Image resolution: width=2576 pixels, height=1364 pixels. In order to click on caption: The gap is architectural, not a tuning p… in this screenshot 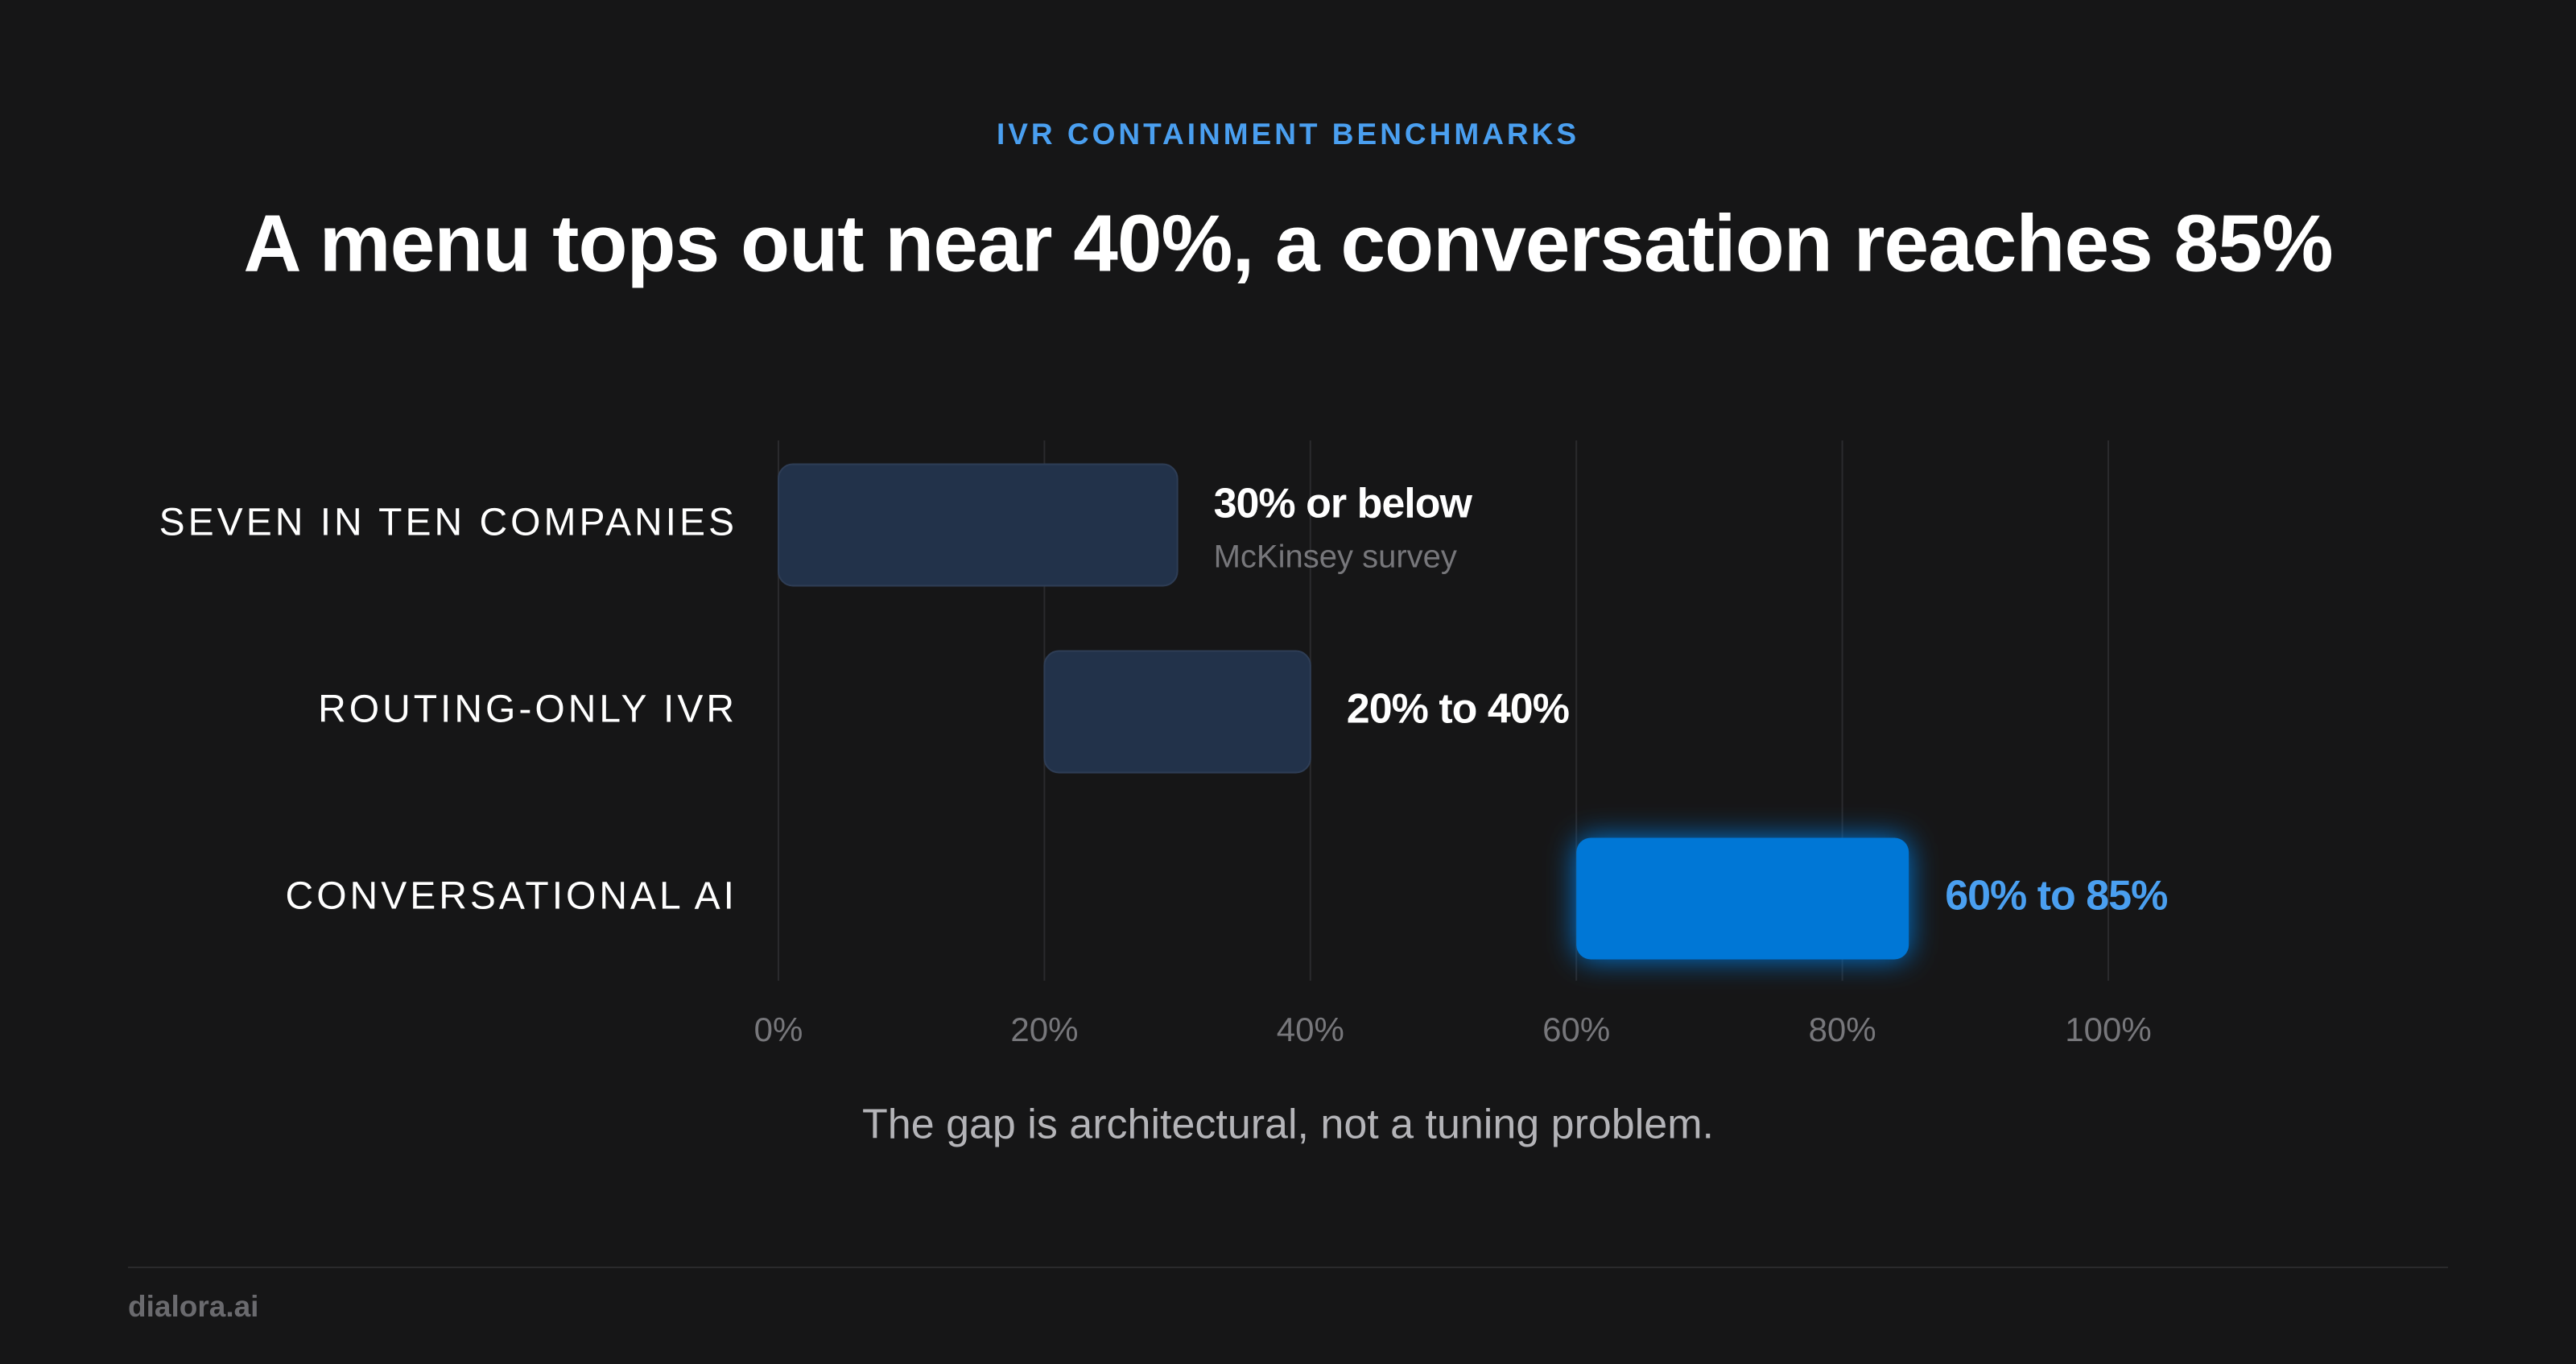, I will do `click(1288, 1125)`.